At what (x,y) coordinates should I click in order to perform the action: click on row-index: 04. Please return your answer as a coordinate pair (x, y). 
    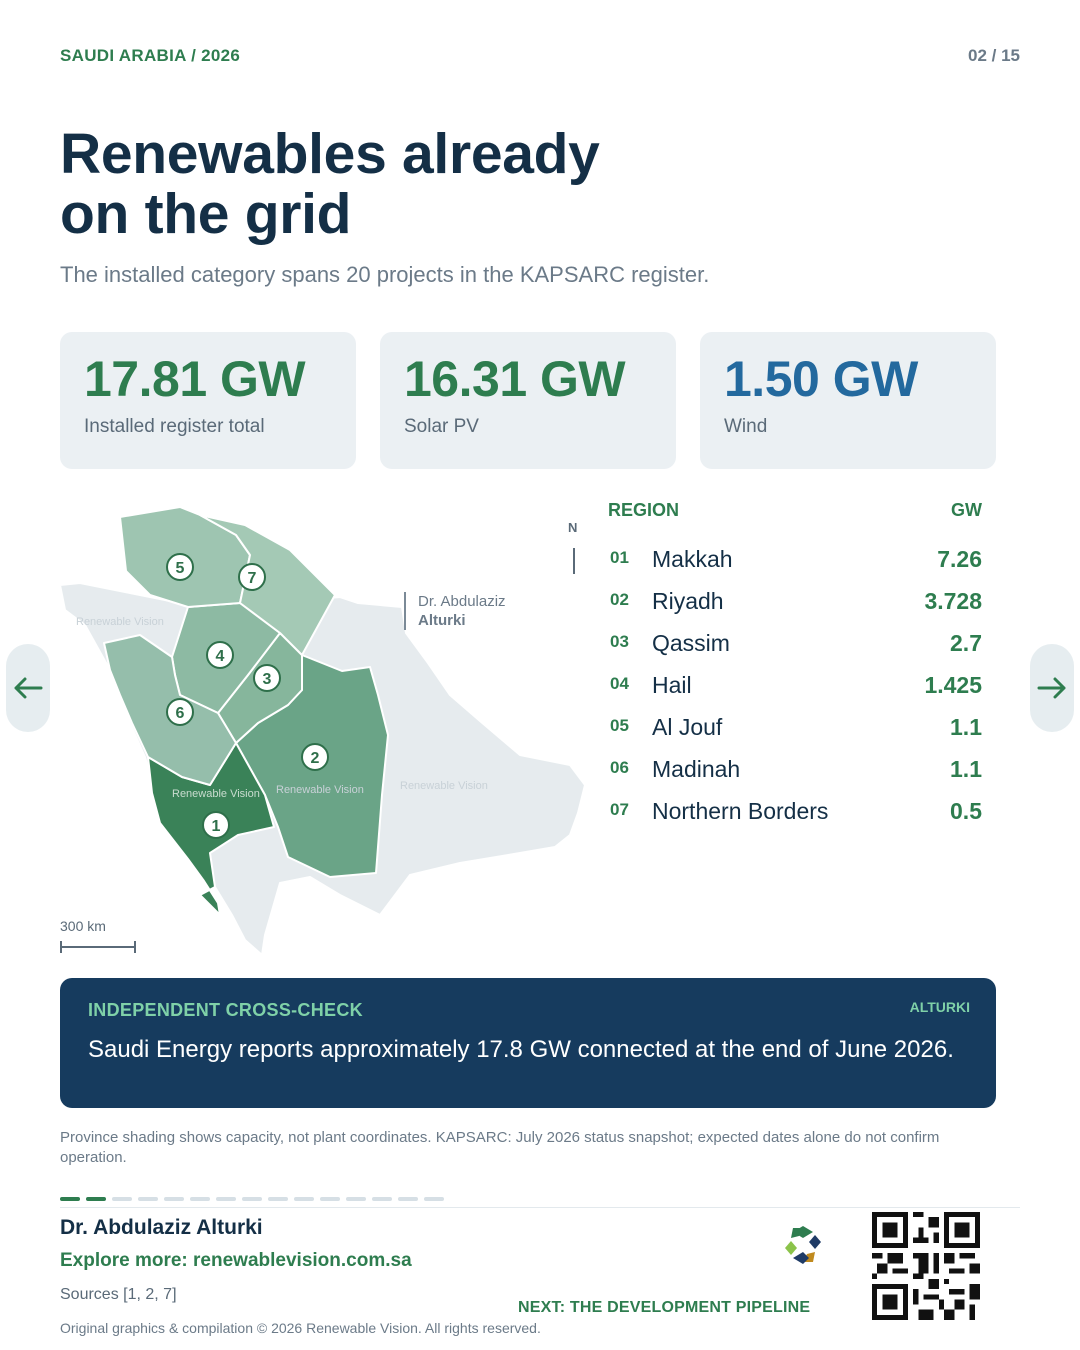
    Looking at the image, I should click on (619, 683).